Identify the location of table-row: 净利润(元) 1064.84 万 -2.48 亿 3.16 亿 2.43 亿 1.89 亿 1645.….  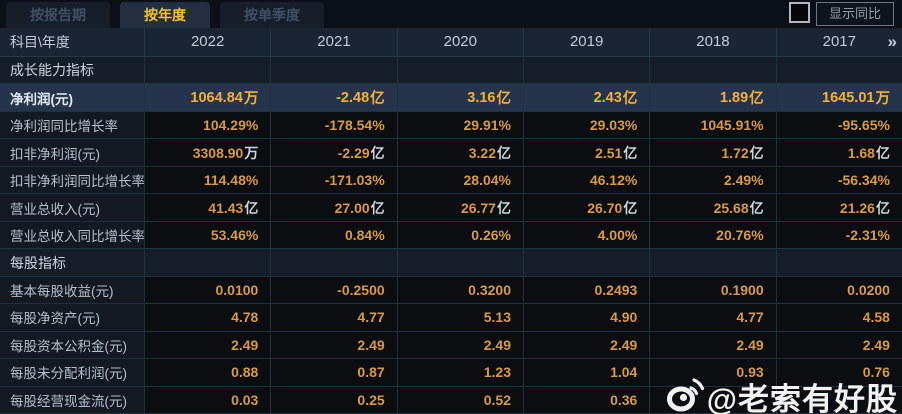
(451, 98).